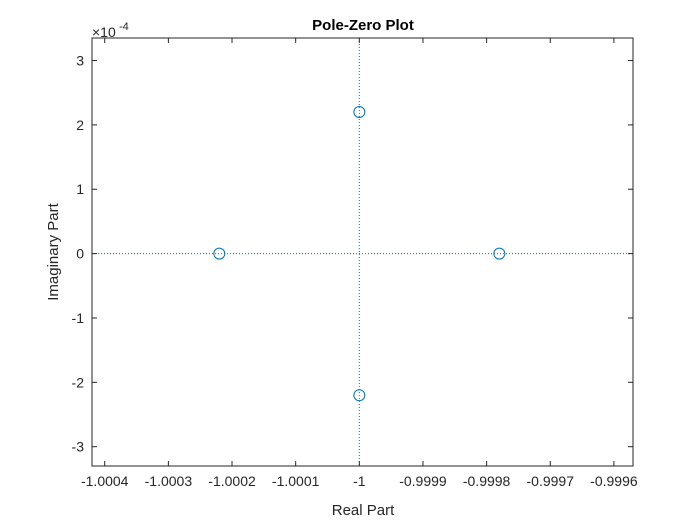 The height and width of the screenshot is (525, 700). What do you see at coordinates (80, 189) in the screenshot?
I see `y-tick-label: 1` at bounding box center [80, 189].